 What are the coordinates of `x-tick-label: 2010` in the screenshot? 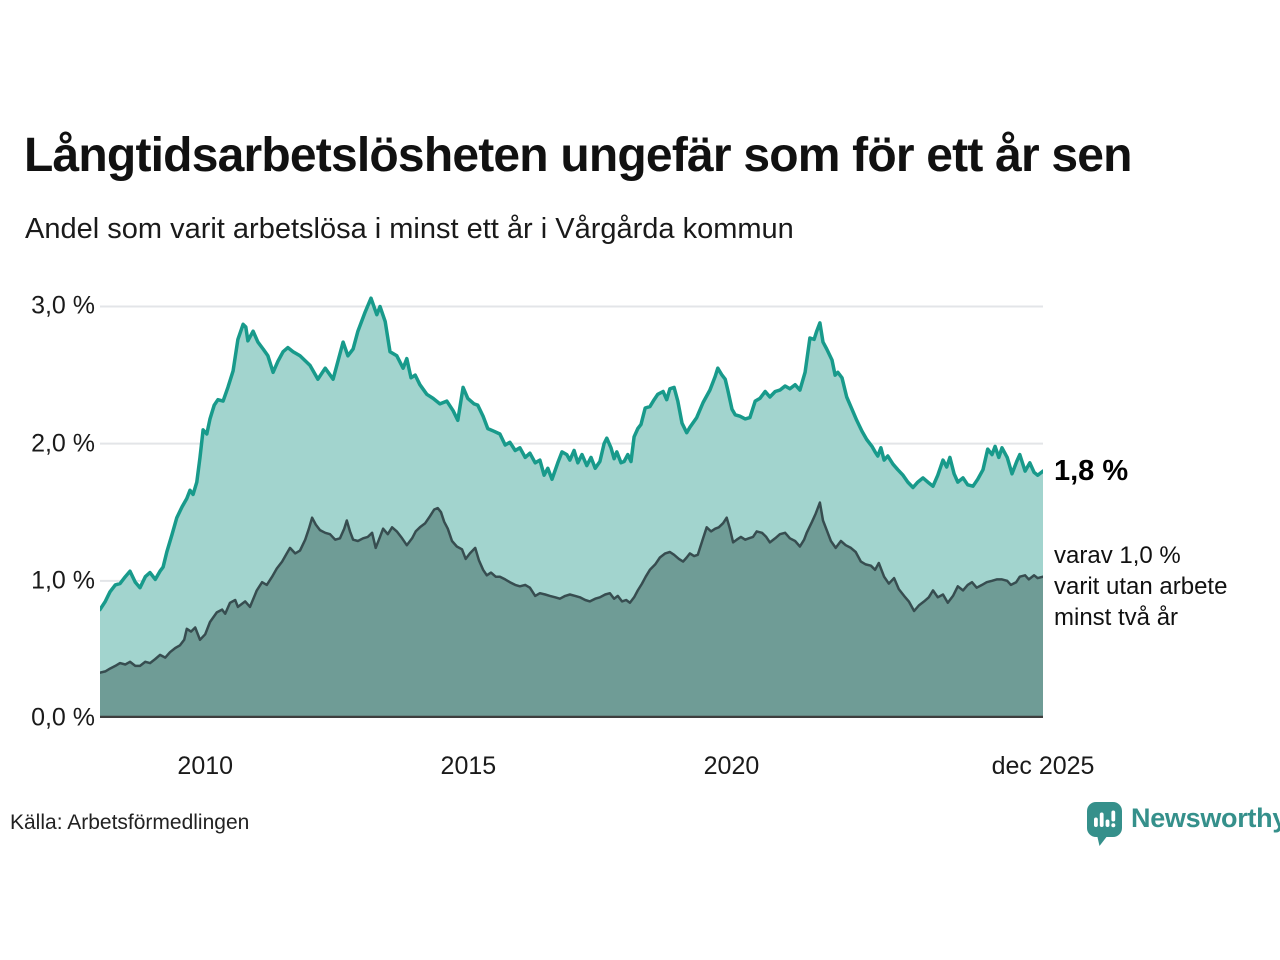 It's located at (205, 766).